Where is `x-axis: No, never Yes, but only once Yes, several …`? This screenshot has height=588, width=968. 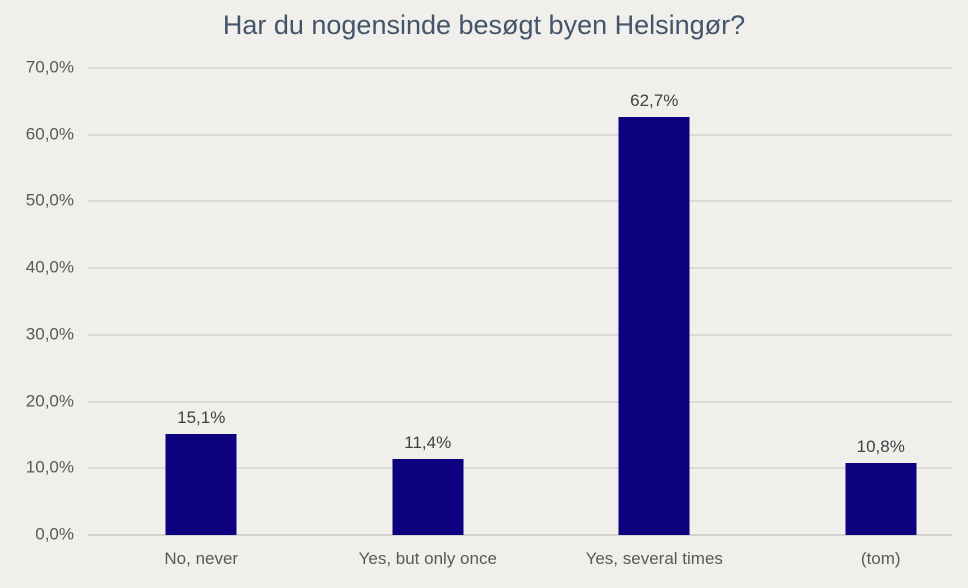
x-axis: No, never Yes, but only once Yes, several … is located at coordinates (528, 559).